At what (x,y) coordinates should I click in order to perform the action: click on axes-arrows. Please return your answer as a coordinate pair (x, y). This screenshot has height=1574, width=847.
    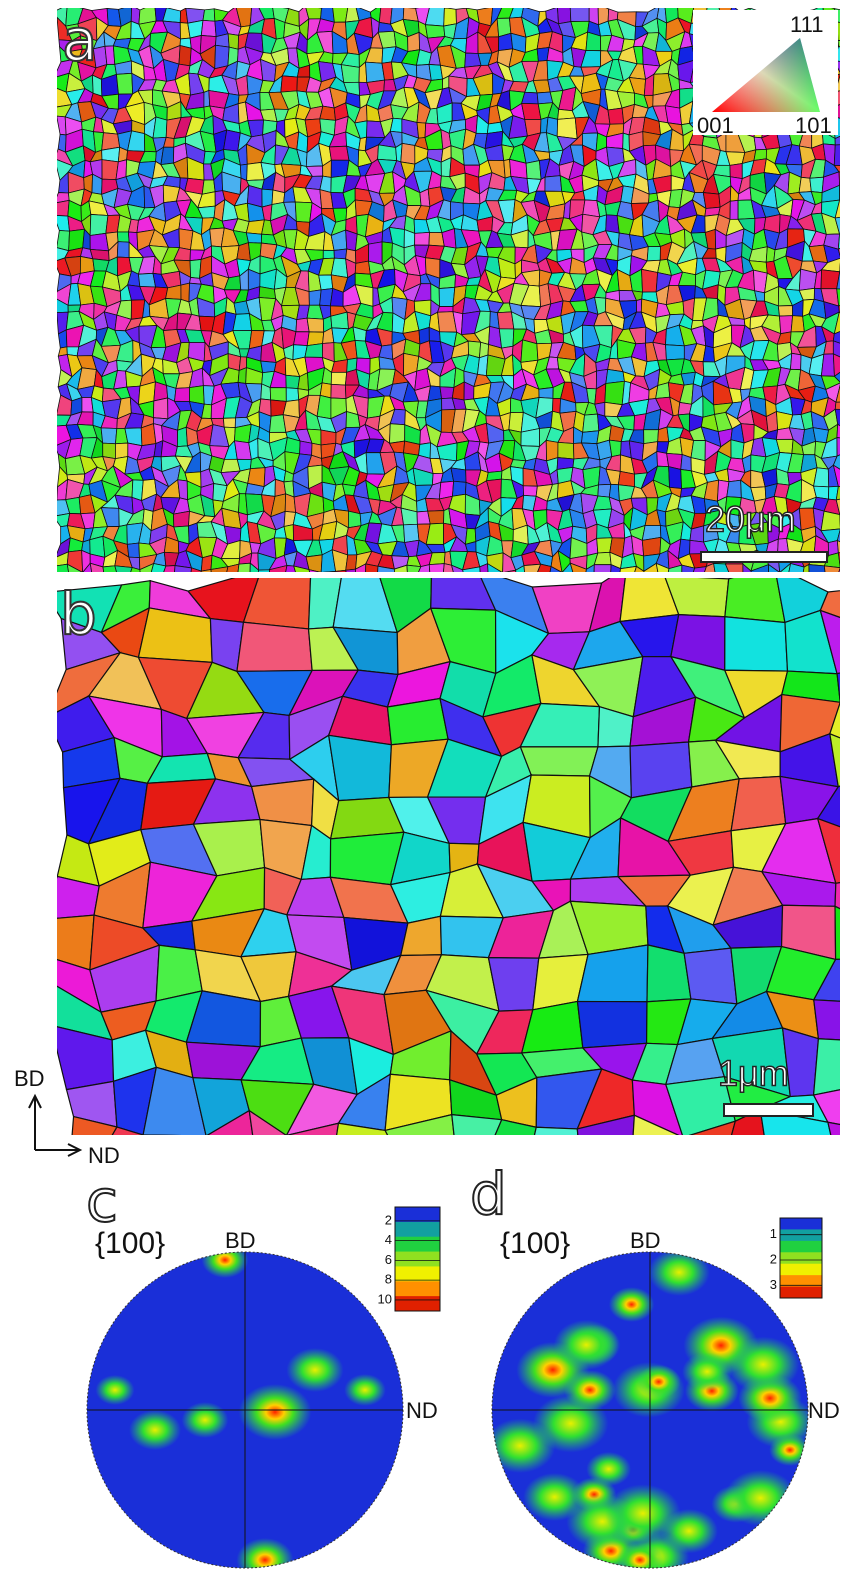
    Looking at the image, I should click on (55, 1125).